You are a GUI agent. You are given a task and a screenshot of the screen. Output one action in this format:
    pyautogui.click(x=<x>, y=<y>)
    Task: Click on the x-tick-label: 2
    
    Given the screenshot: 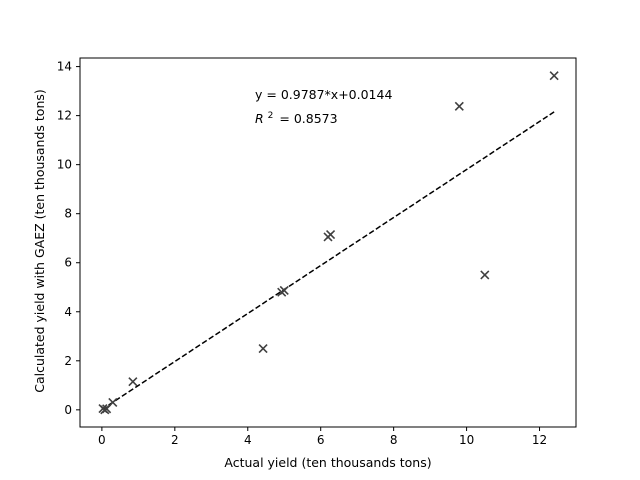 What is the action you would take?
    pyautogui.click(x=175, y=440)
    